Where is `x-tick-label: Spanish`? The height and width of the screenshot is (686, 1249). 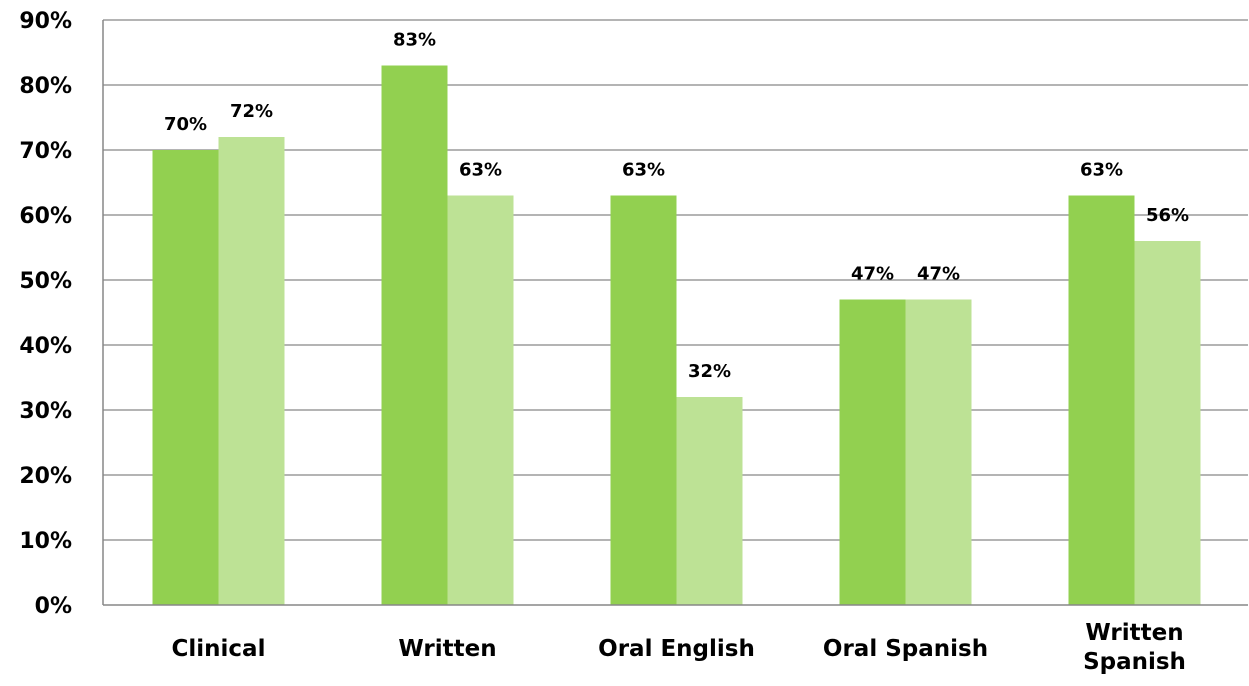
x-tick-label: Spanish is located at coordinates (1134, 662).